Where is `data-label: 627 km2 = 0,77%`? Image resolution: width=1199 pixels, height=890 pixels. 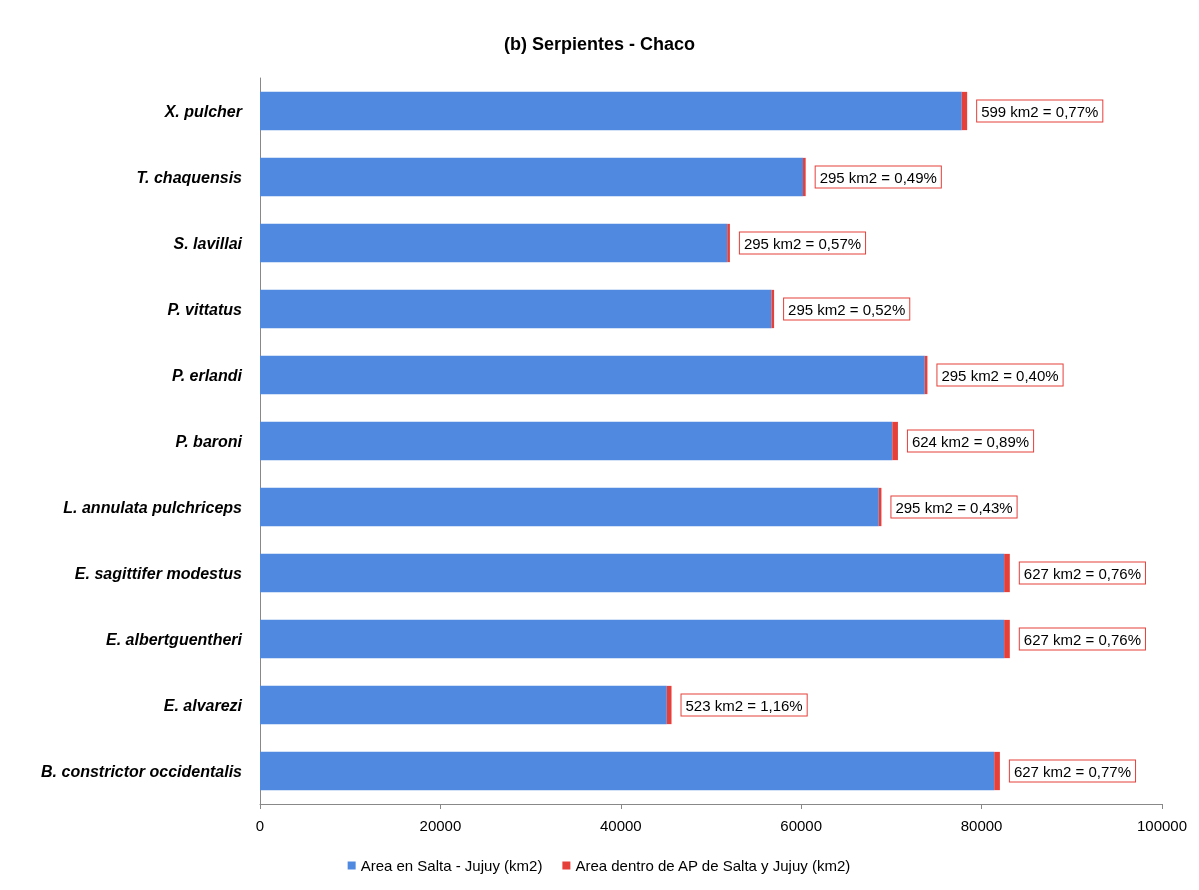
data-label: 627 km2 = 0,77% is located at coordinates (1072, 771).